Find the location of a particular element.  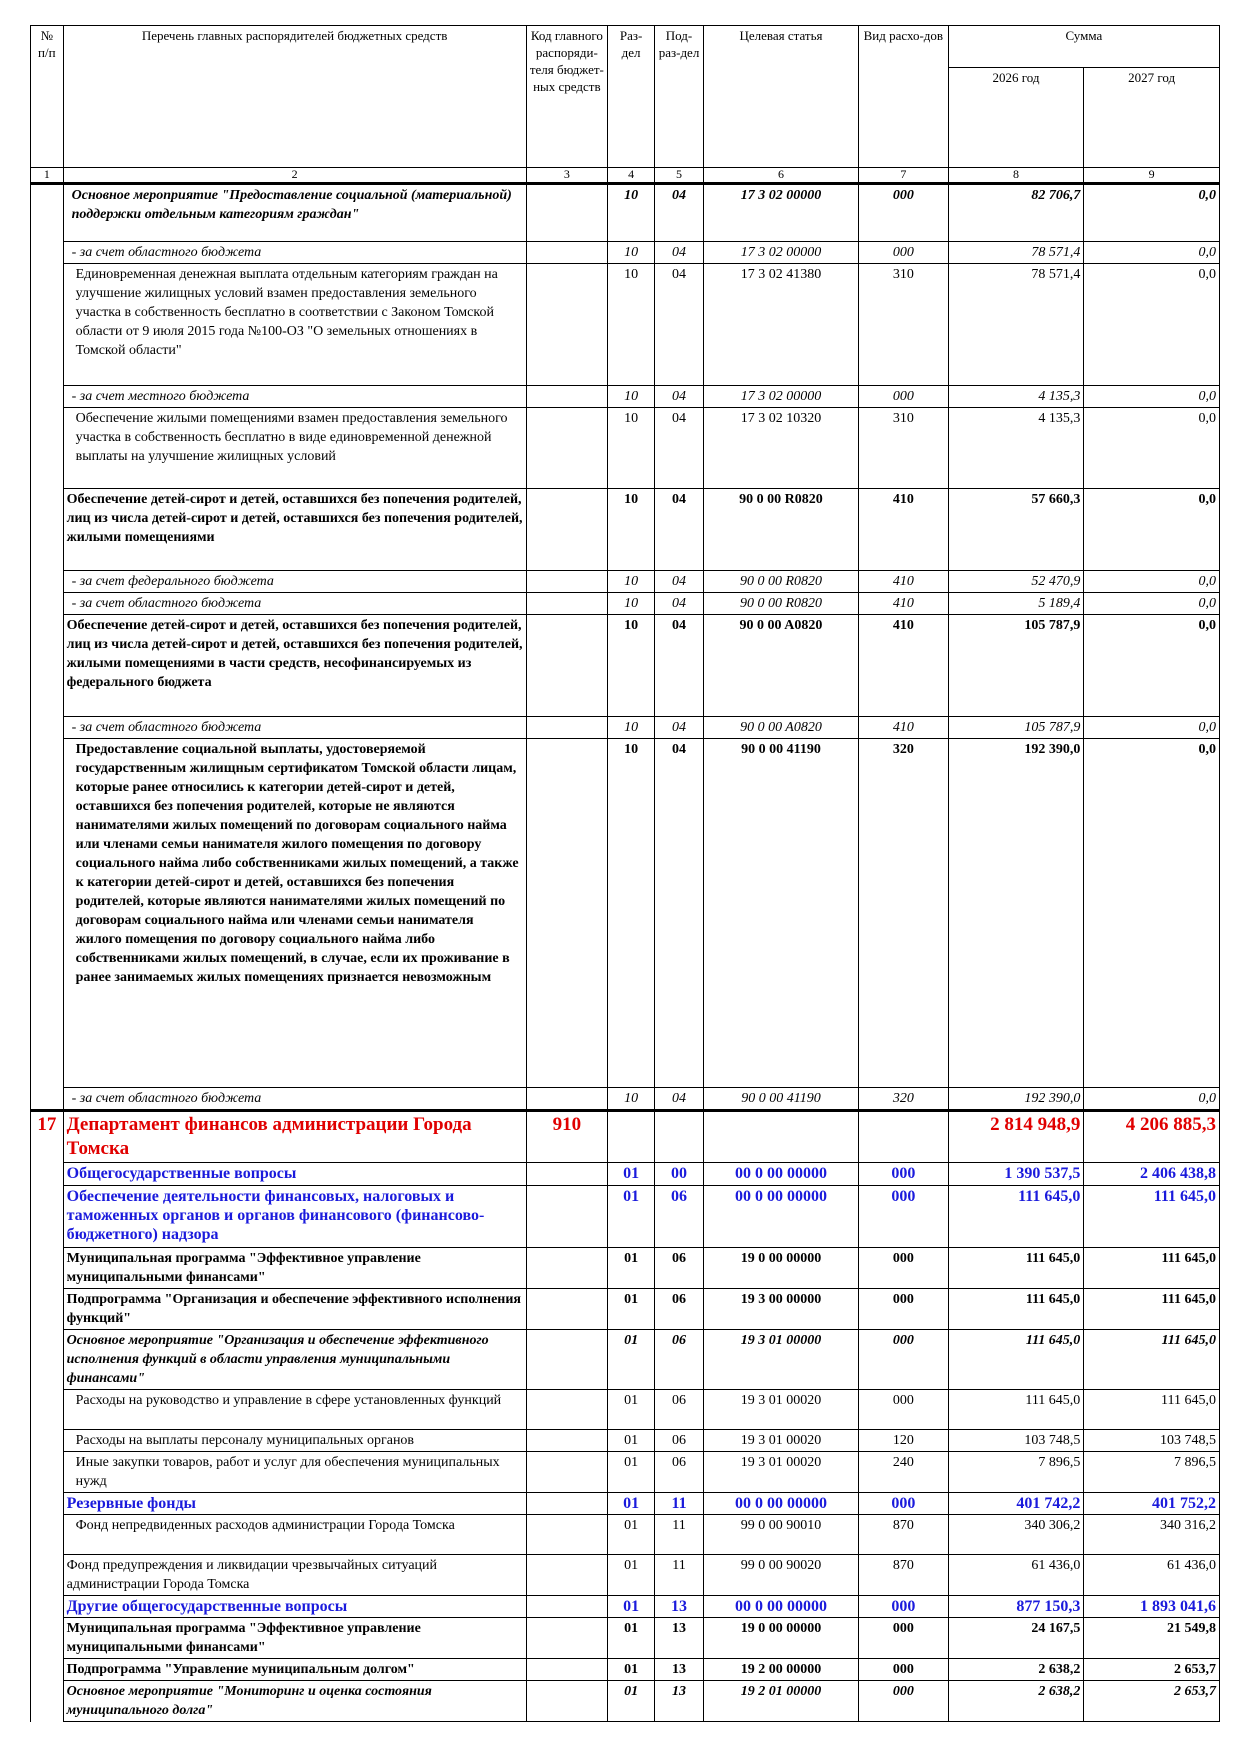

header-sum: Сумма is located at coordinates (1084, 46).